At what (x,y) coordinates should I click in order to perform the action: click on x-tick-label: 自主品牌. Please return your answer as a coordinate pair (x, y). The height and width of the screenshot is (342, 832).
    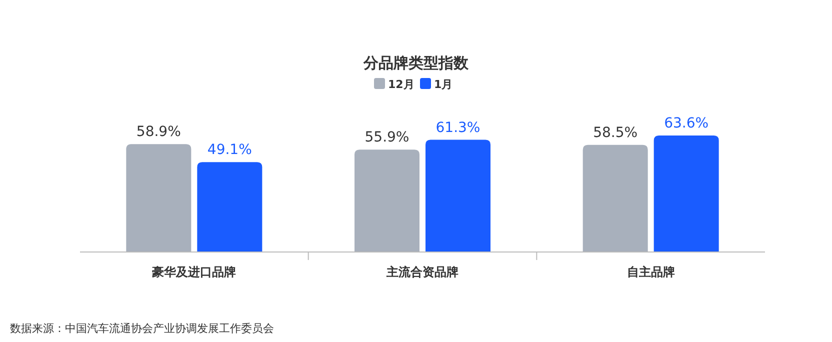
    Looking at the image, I should click on (650, 272).